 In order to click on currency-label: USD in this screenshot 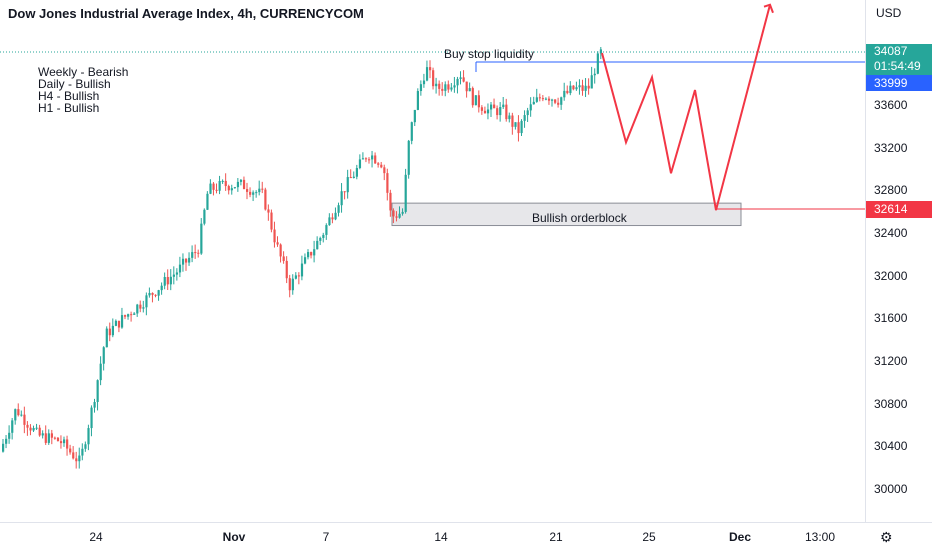, I will do `click(889, 13)`.